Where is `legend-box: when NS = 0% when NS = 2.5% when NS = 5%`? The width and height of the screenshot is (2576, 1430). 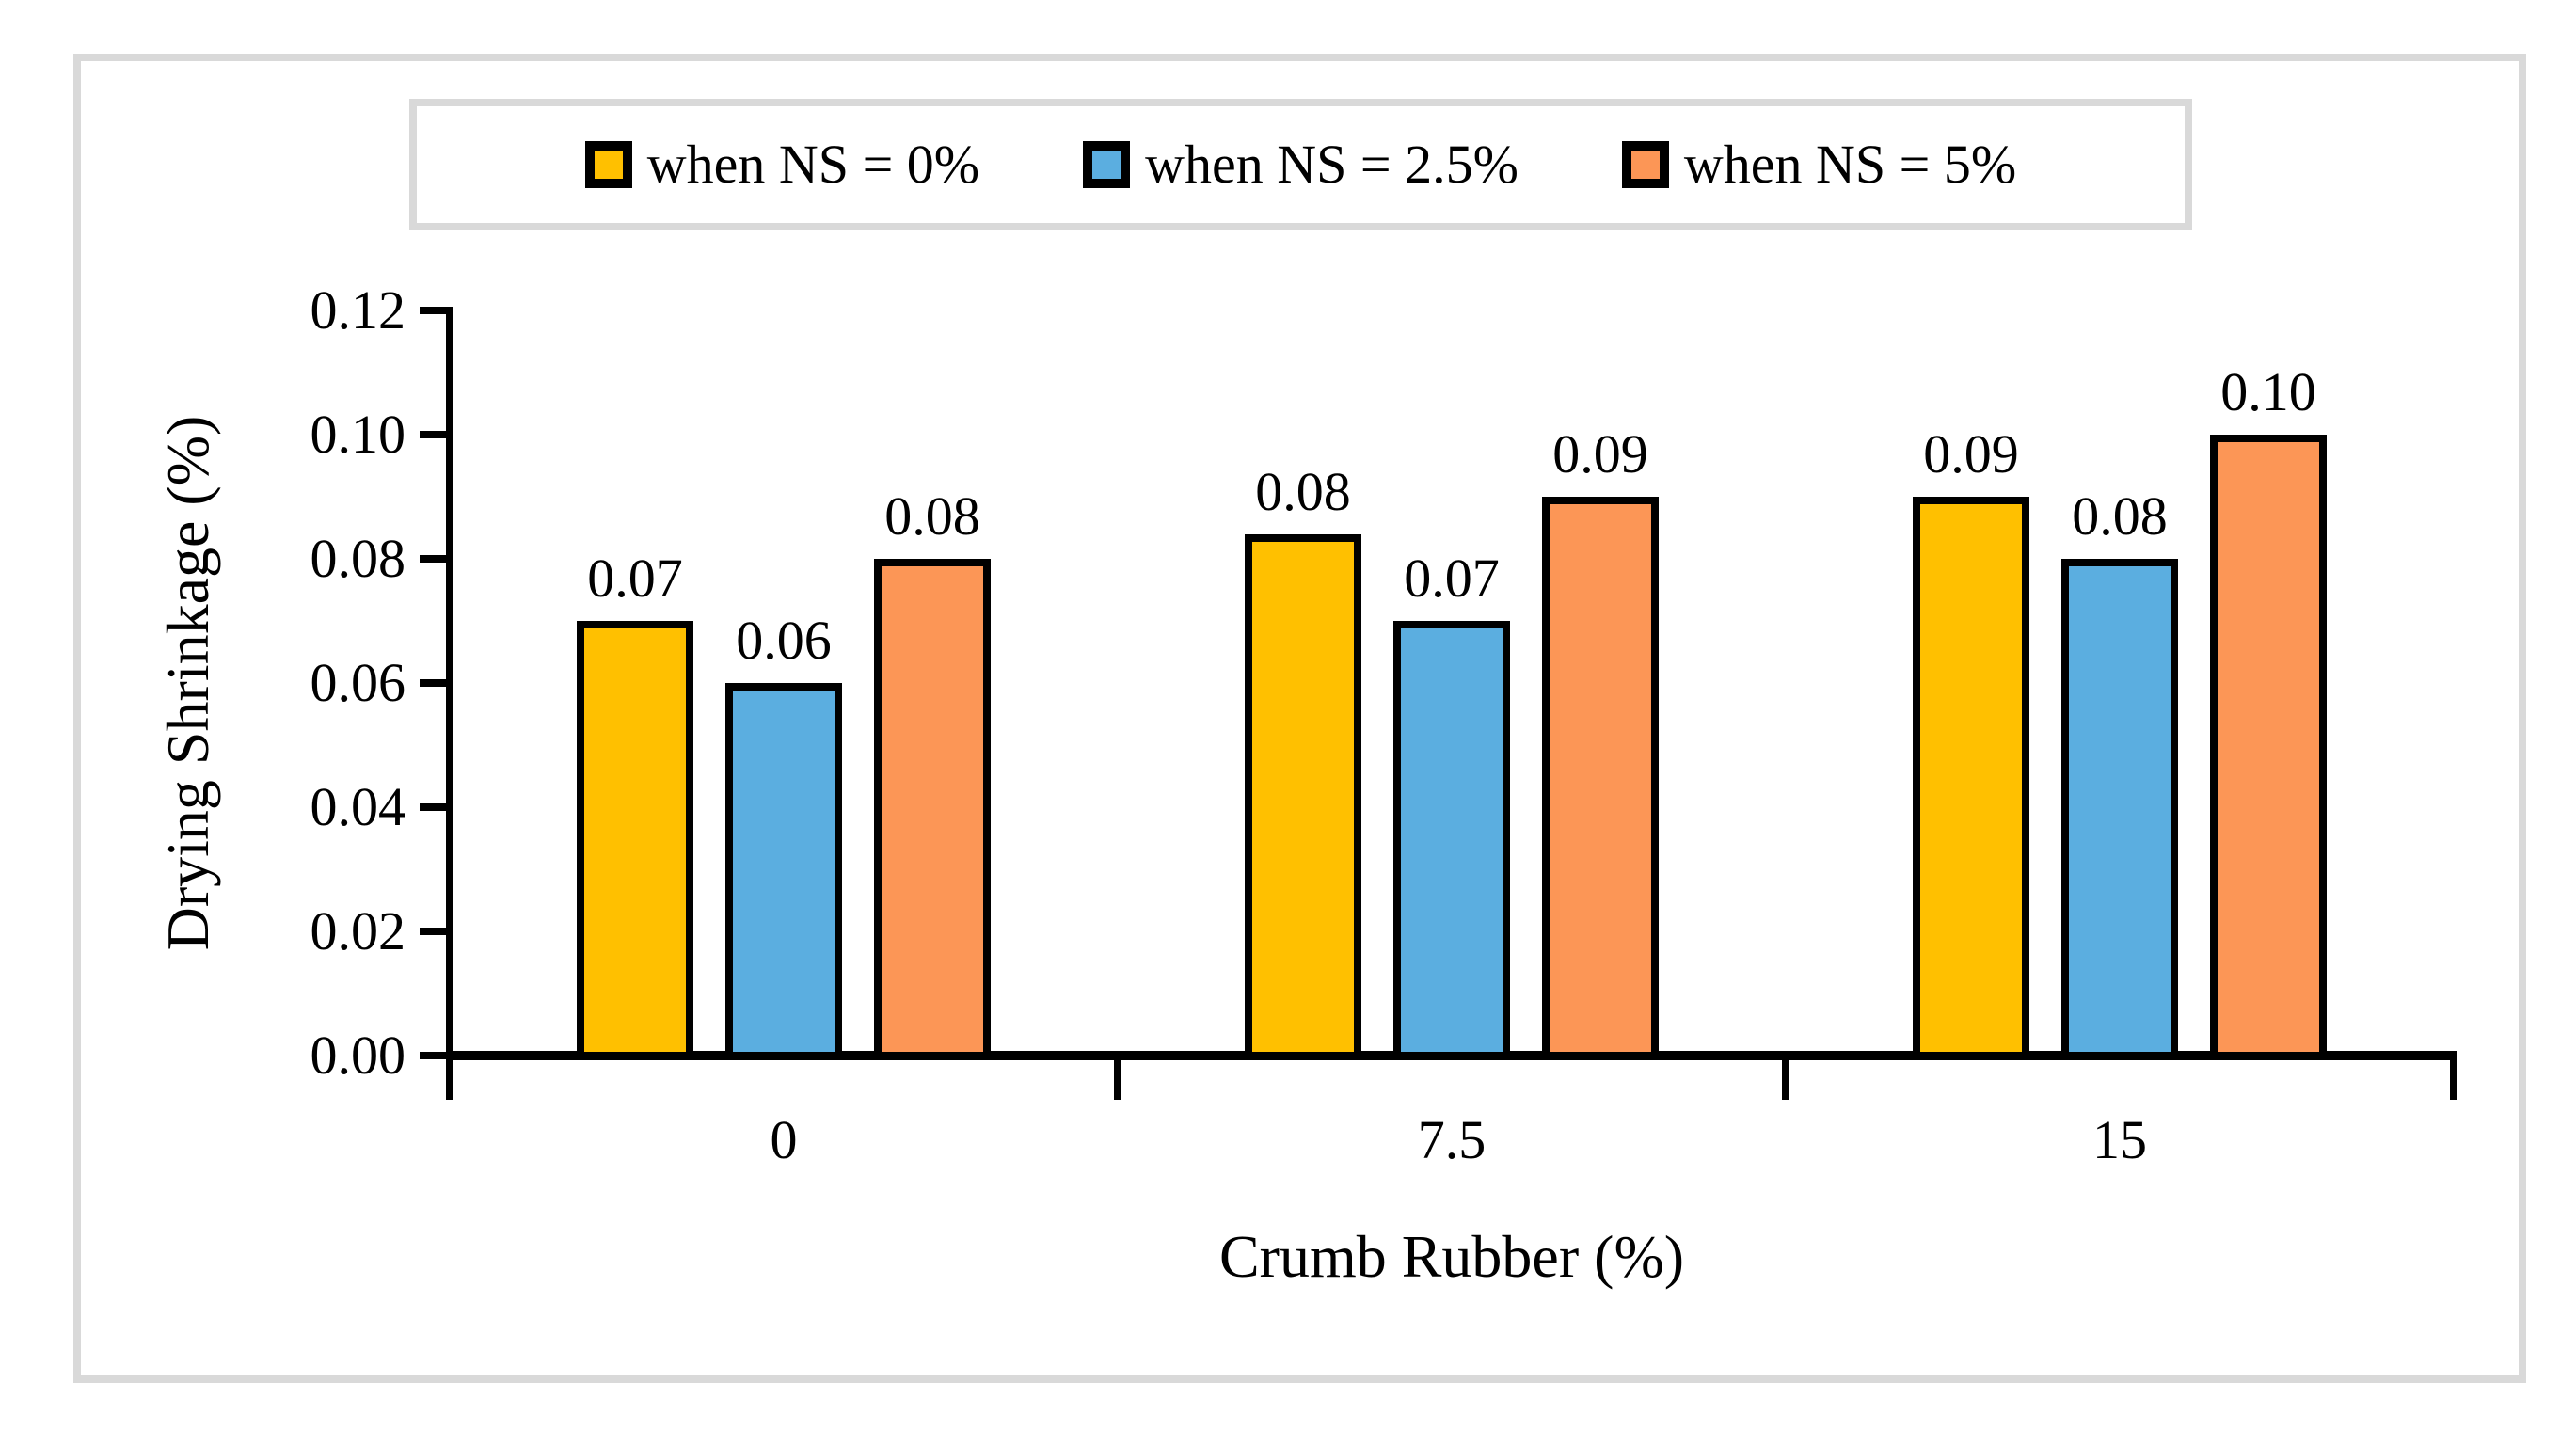
legend-box: when NS = 0% when NS = 2.5% when NS = 5% is located at coordinates (1300, 164).